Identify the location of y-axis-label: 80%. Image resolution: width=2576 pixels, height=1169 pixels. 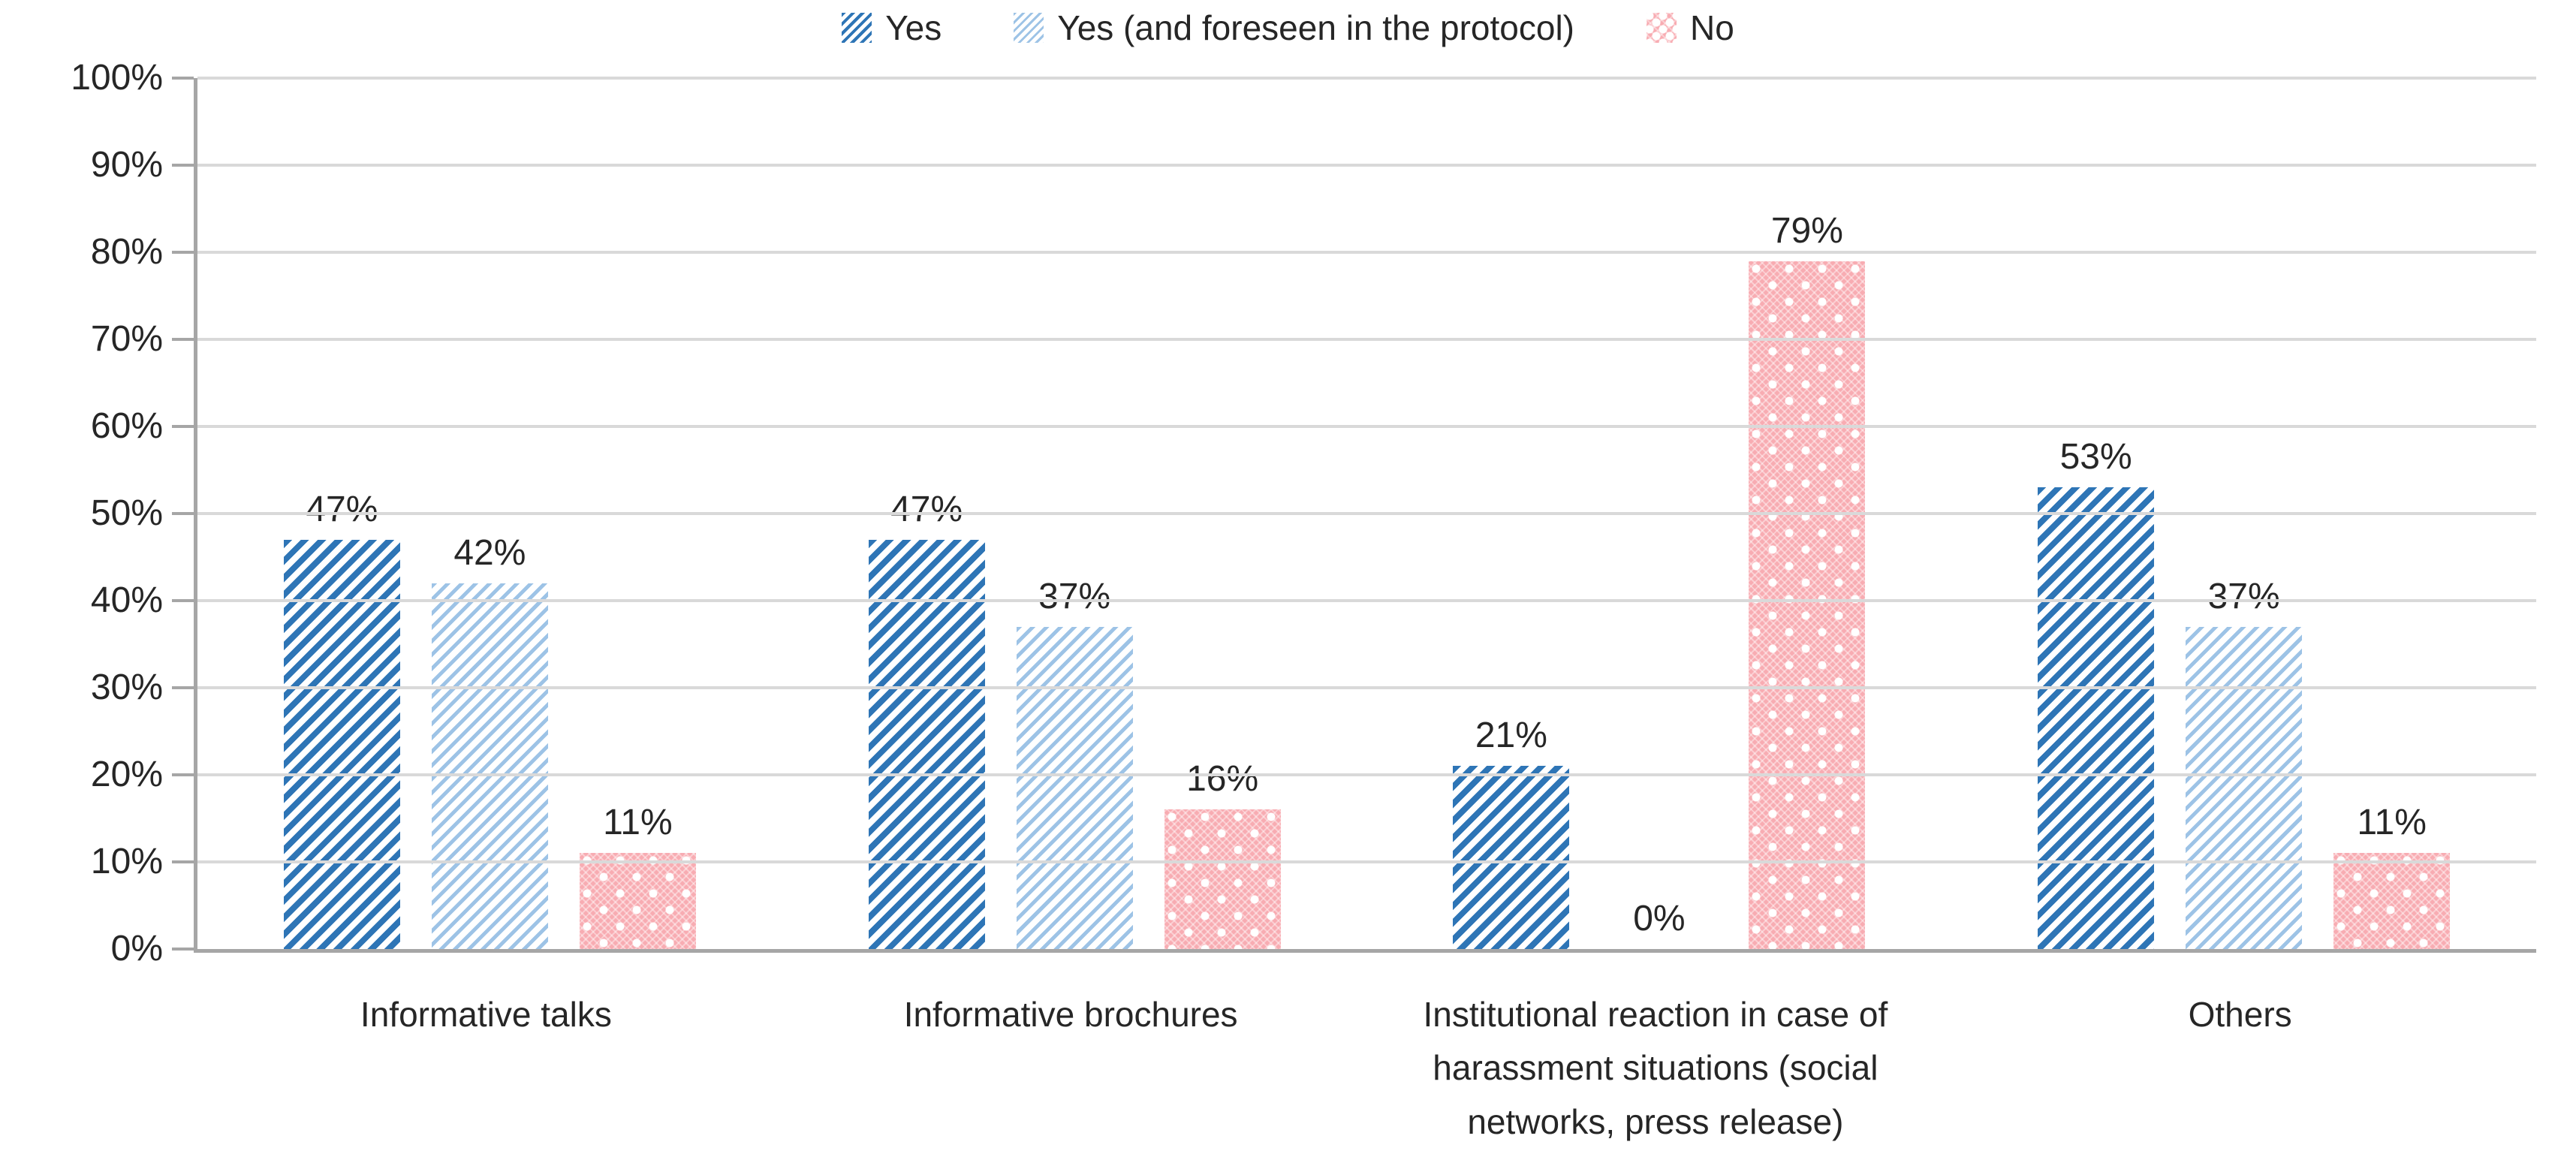
(126, 252).